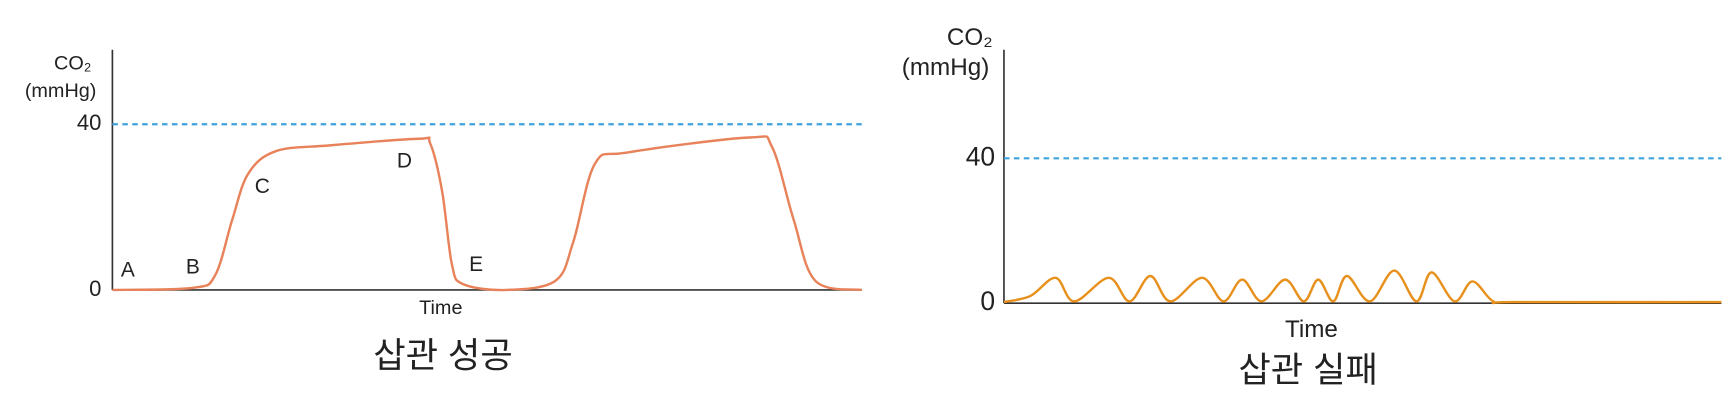 The height and width of the screenshot is (419, 1728). Describe the element at coordinates (128, 270) in the screenshot. I see `phase-label: A` at that location.